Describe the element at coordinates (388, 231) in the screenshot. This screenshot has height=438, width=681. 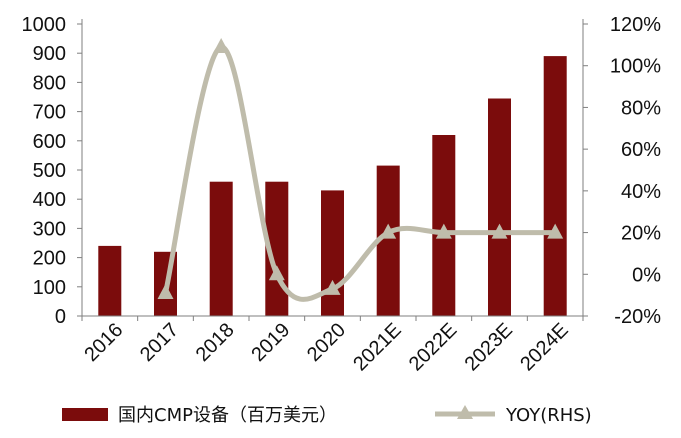
I see `yoy-marker-2021E` at that location.